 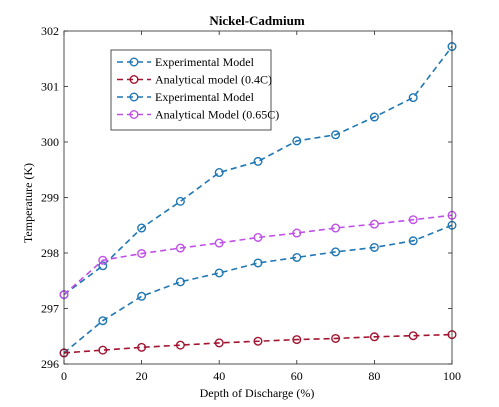 I want to click on x-tick-label: 0, so click(x=64, y=376).